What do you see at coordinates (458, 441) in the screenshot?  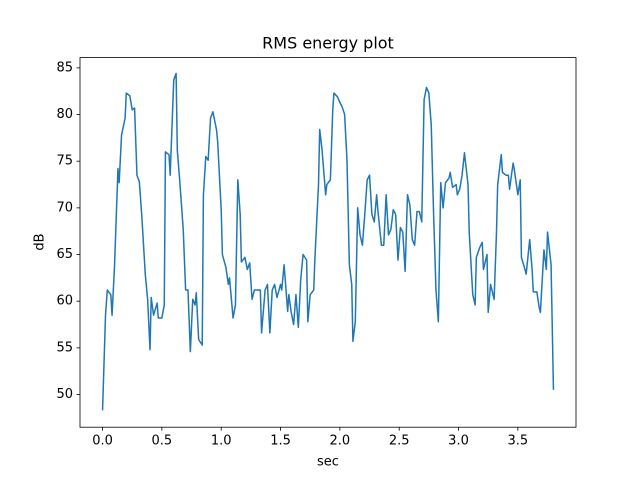 I see `x-tick-label: 3.0` at bounding box center [458, 441].